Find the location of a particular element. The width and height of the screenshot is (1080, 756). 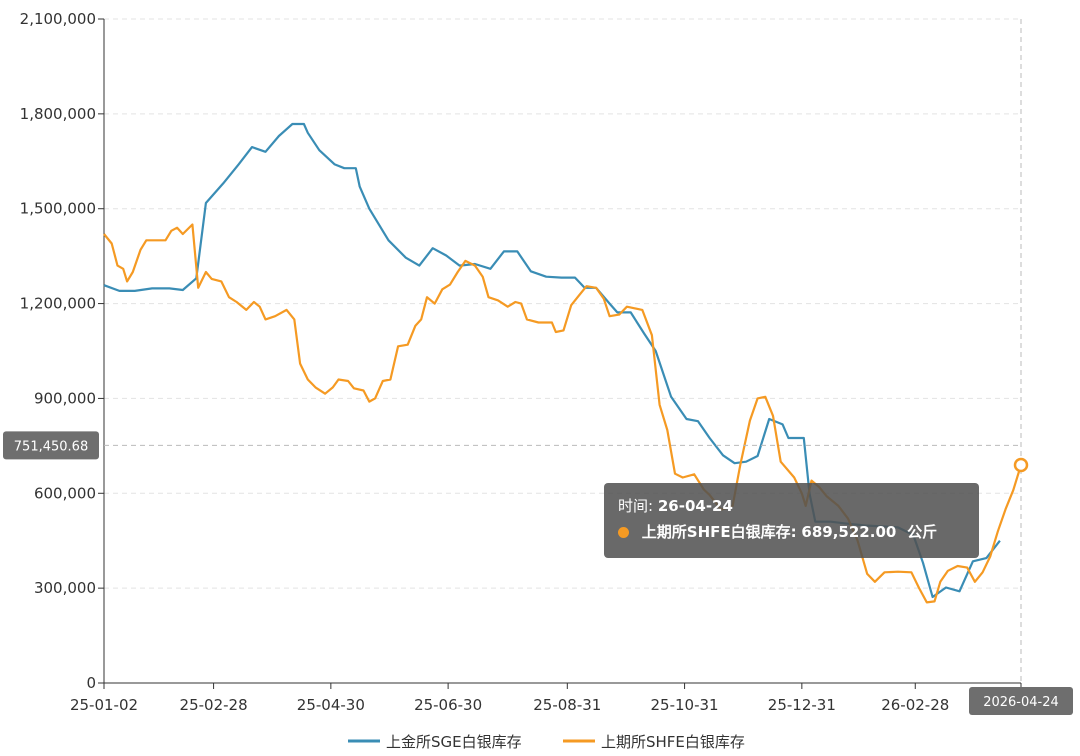

tooltip-time-value: 26-04-24 is located at coordinates (695, 506).